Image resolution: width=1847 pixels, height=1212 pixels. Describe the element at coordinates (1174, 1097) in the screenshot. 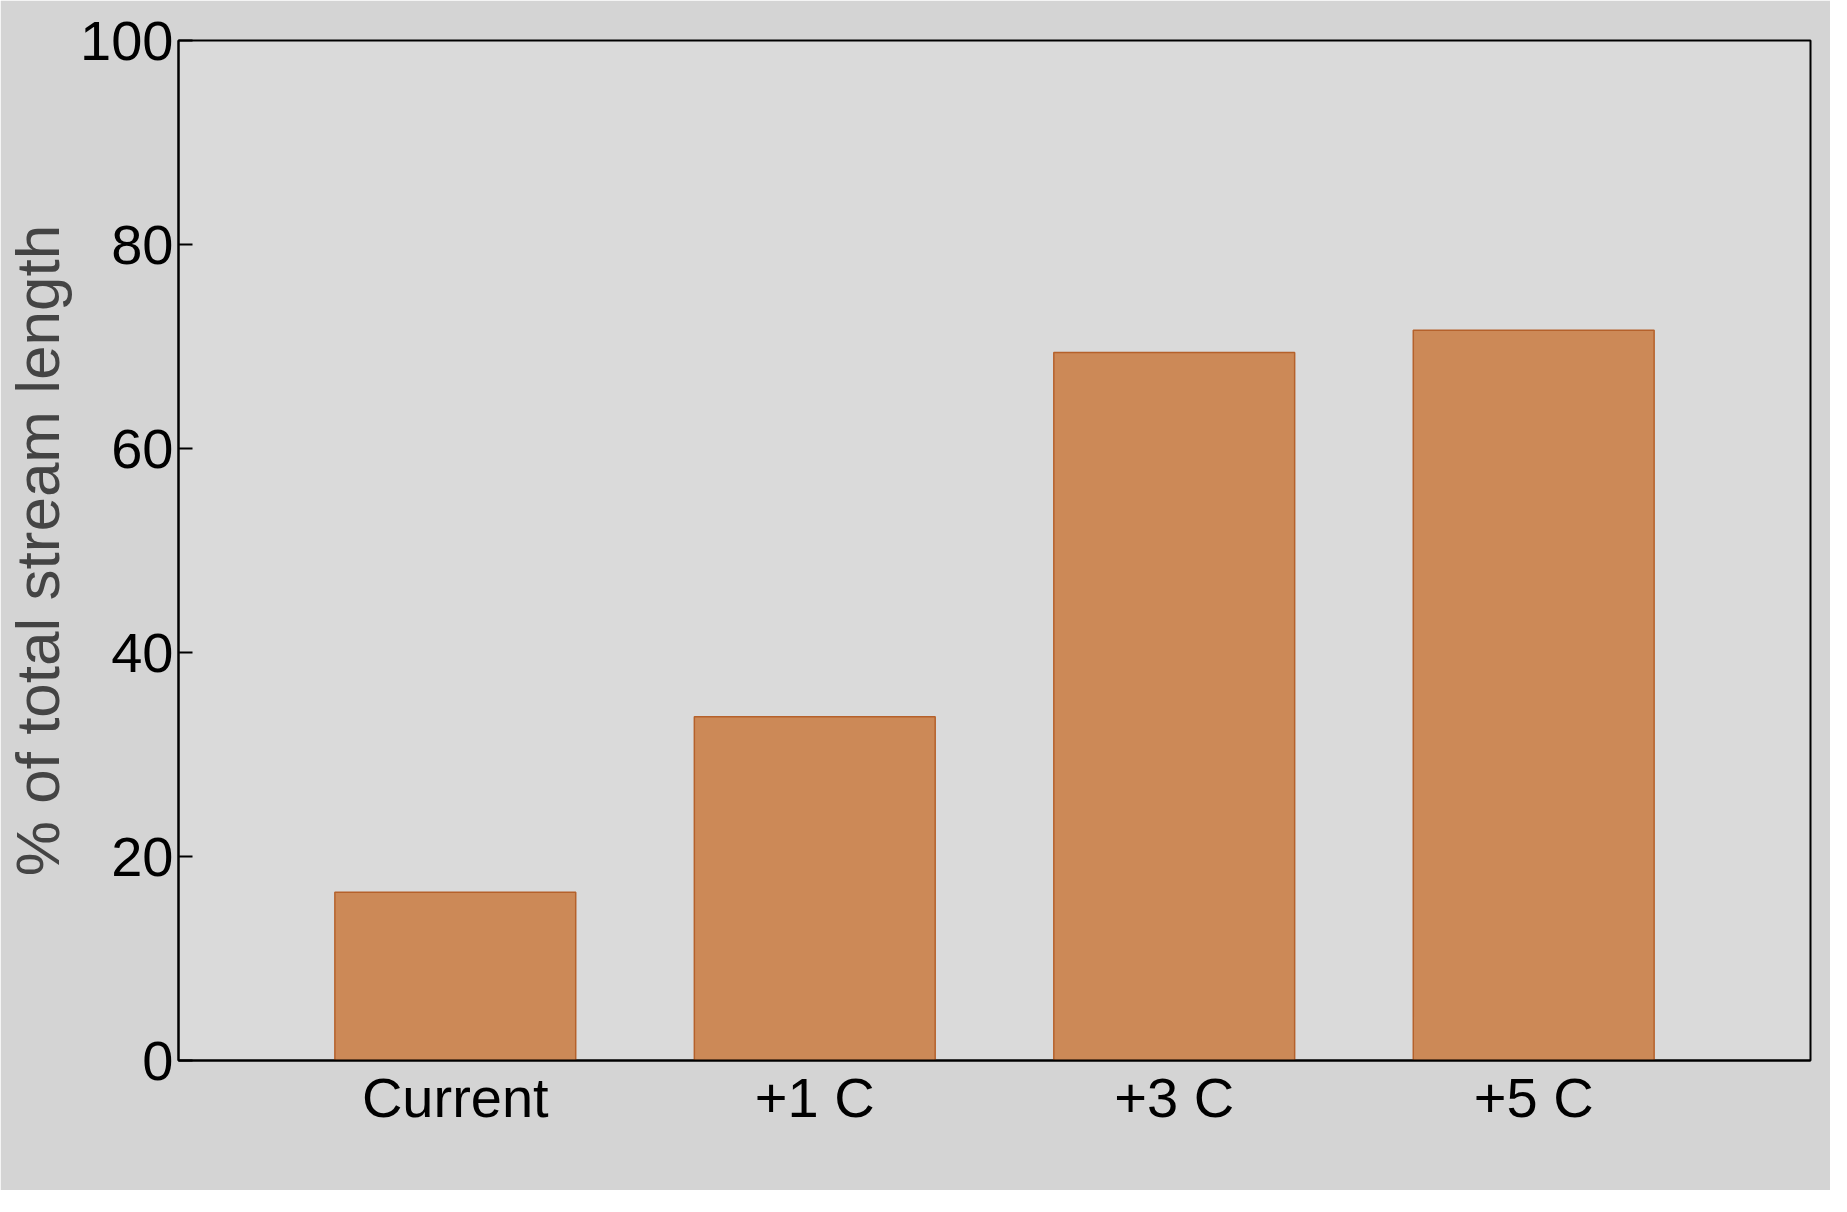

I see `x-tick-label: +3 C` at that location.